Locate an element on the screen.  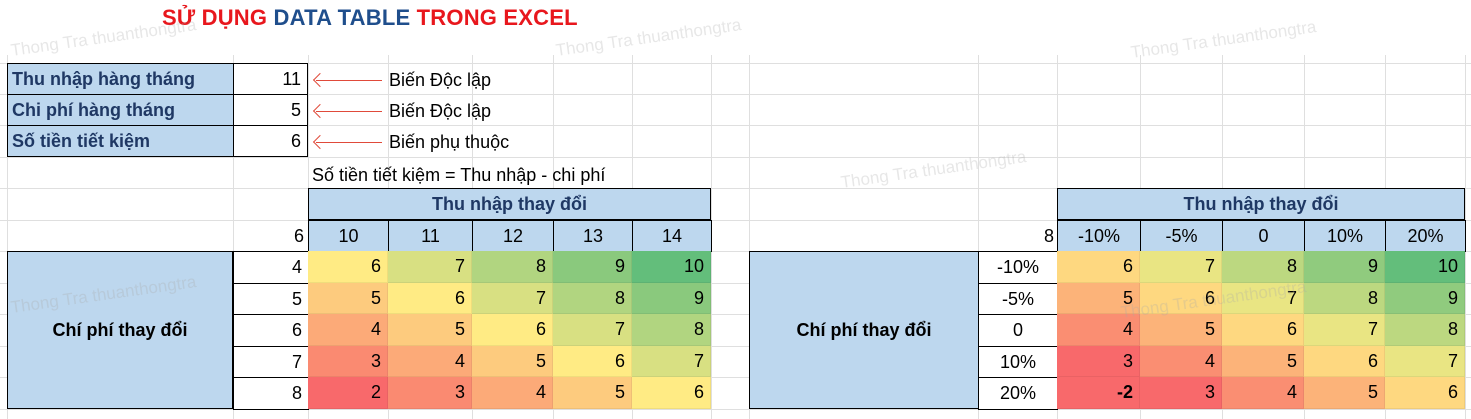
table1-result-cell: 10 is located at coordinates (671, 267).